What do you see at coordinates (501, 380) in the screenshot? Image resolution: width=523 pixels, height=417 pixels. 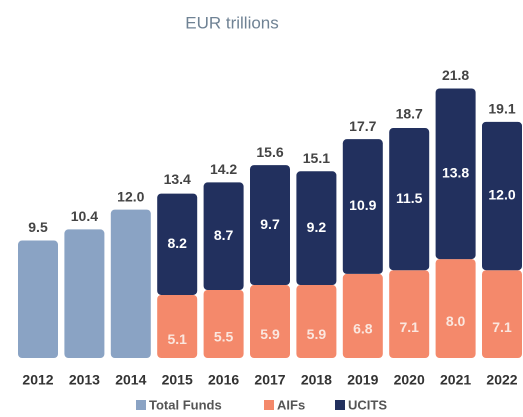 I see `x-tick-label: 2022` at bounding box center [501, 380].